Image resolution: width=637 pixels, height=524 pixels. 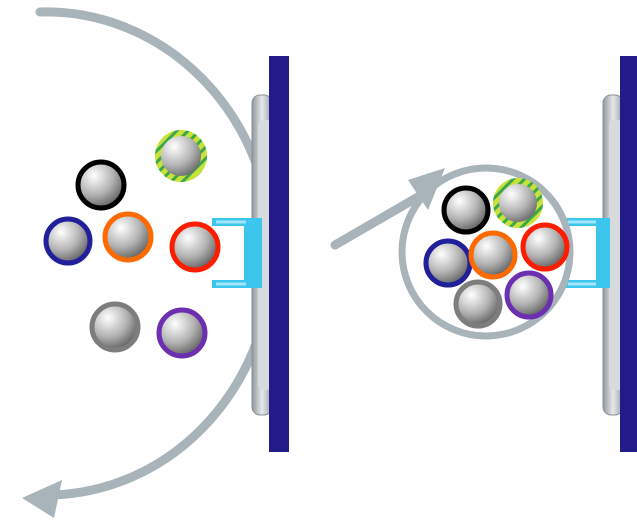 What do you see at coordinates (613, 255) in the screenshot?
I see `mount-bracket-right` at bounding box center [613, 255].